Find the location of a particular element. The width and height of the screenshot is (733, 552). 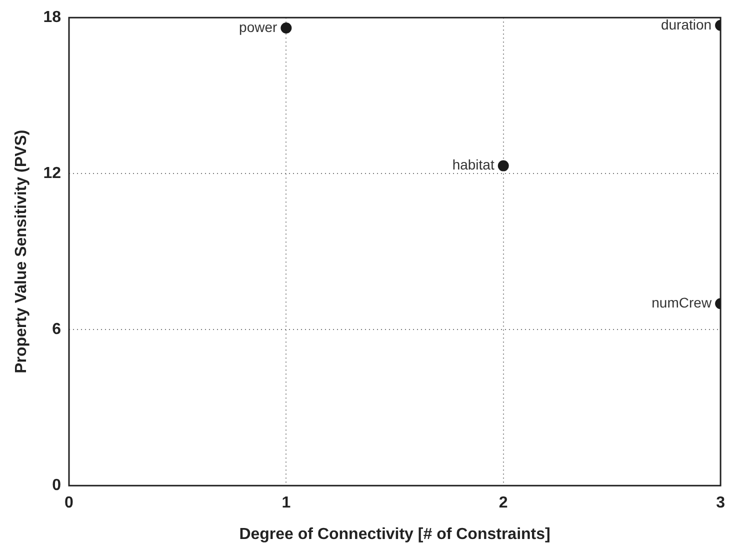

x-tick-label: 1 is located at coordinates (286, 503).